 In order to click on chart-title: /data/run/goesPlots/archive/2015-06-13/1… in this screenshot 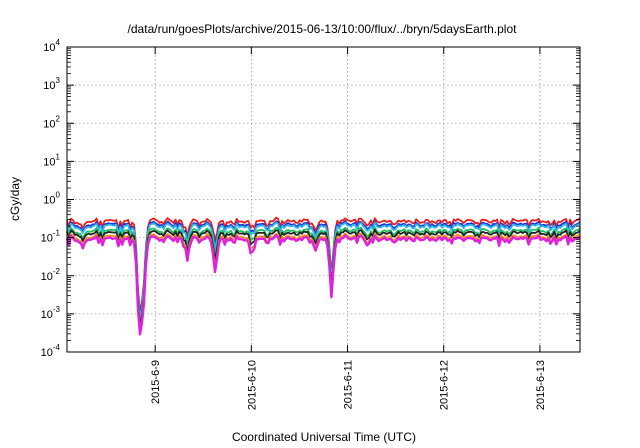, I will do `click(323, 29)`.